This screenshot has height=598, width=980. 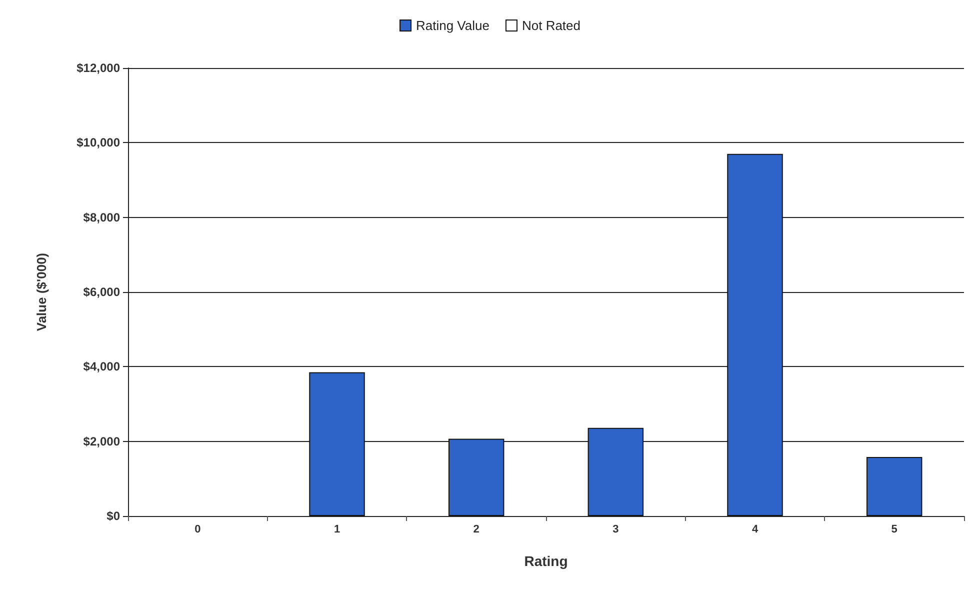 I want to click on x-tick-label: 5, so click(x=894, y=530).